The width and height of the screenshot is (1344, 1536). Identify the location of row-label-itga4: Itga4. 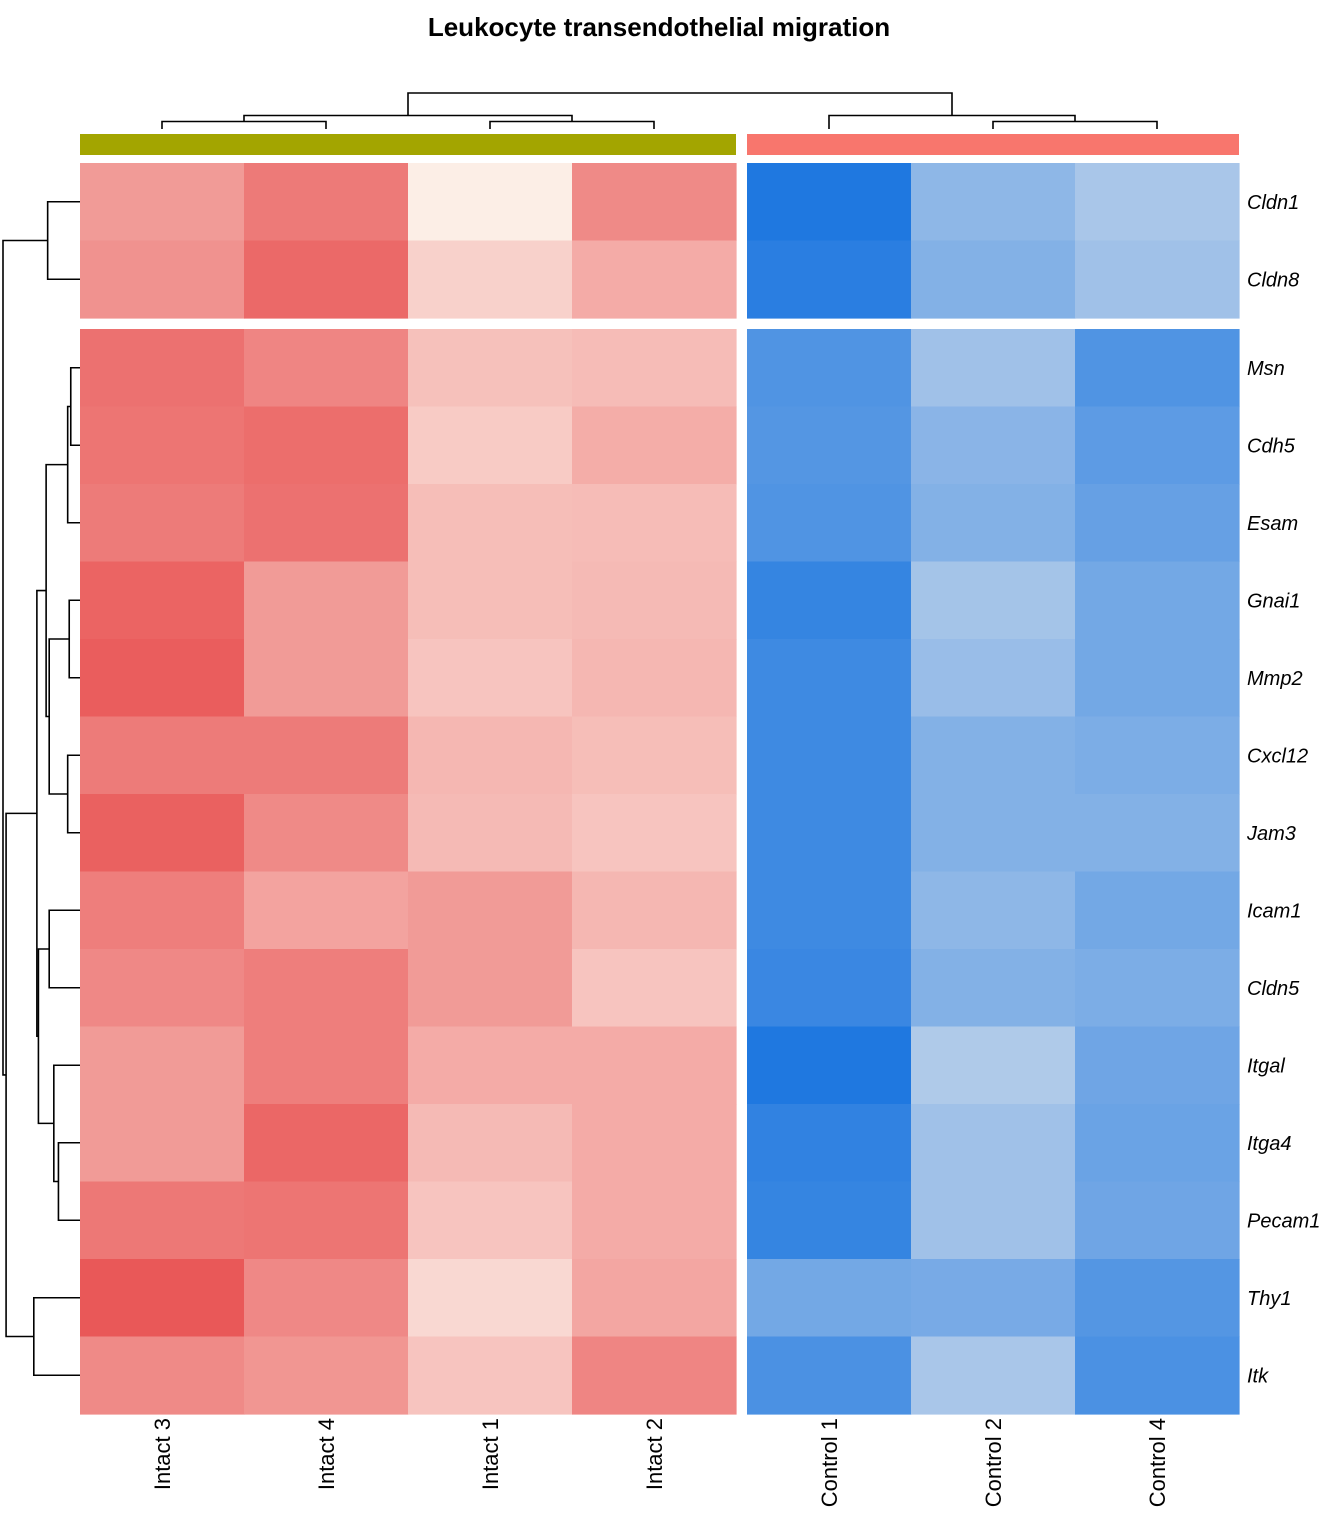
(1269, 1144).